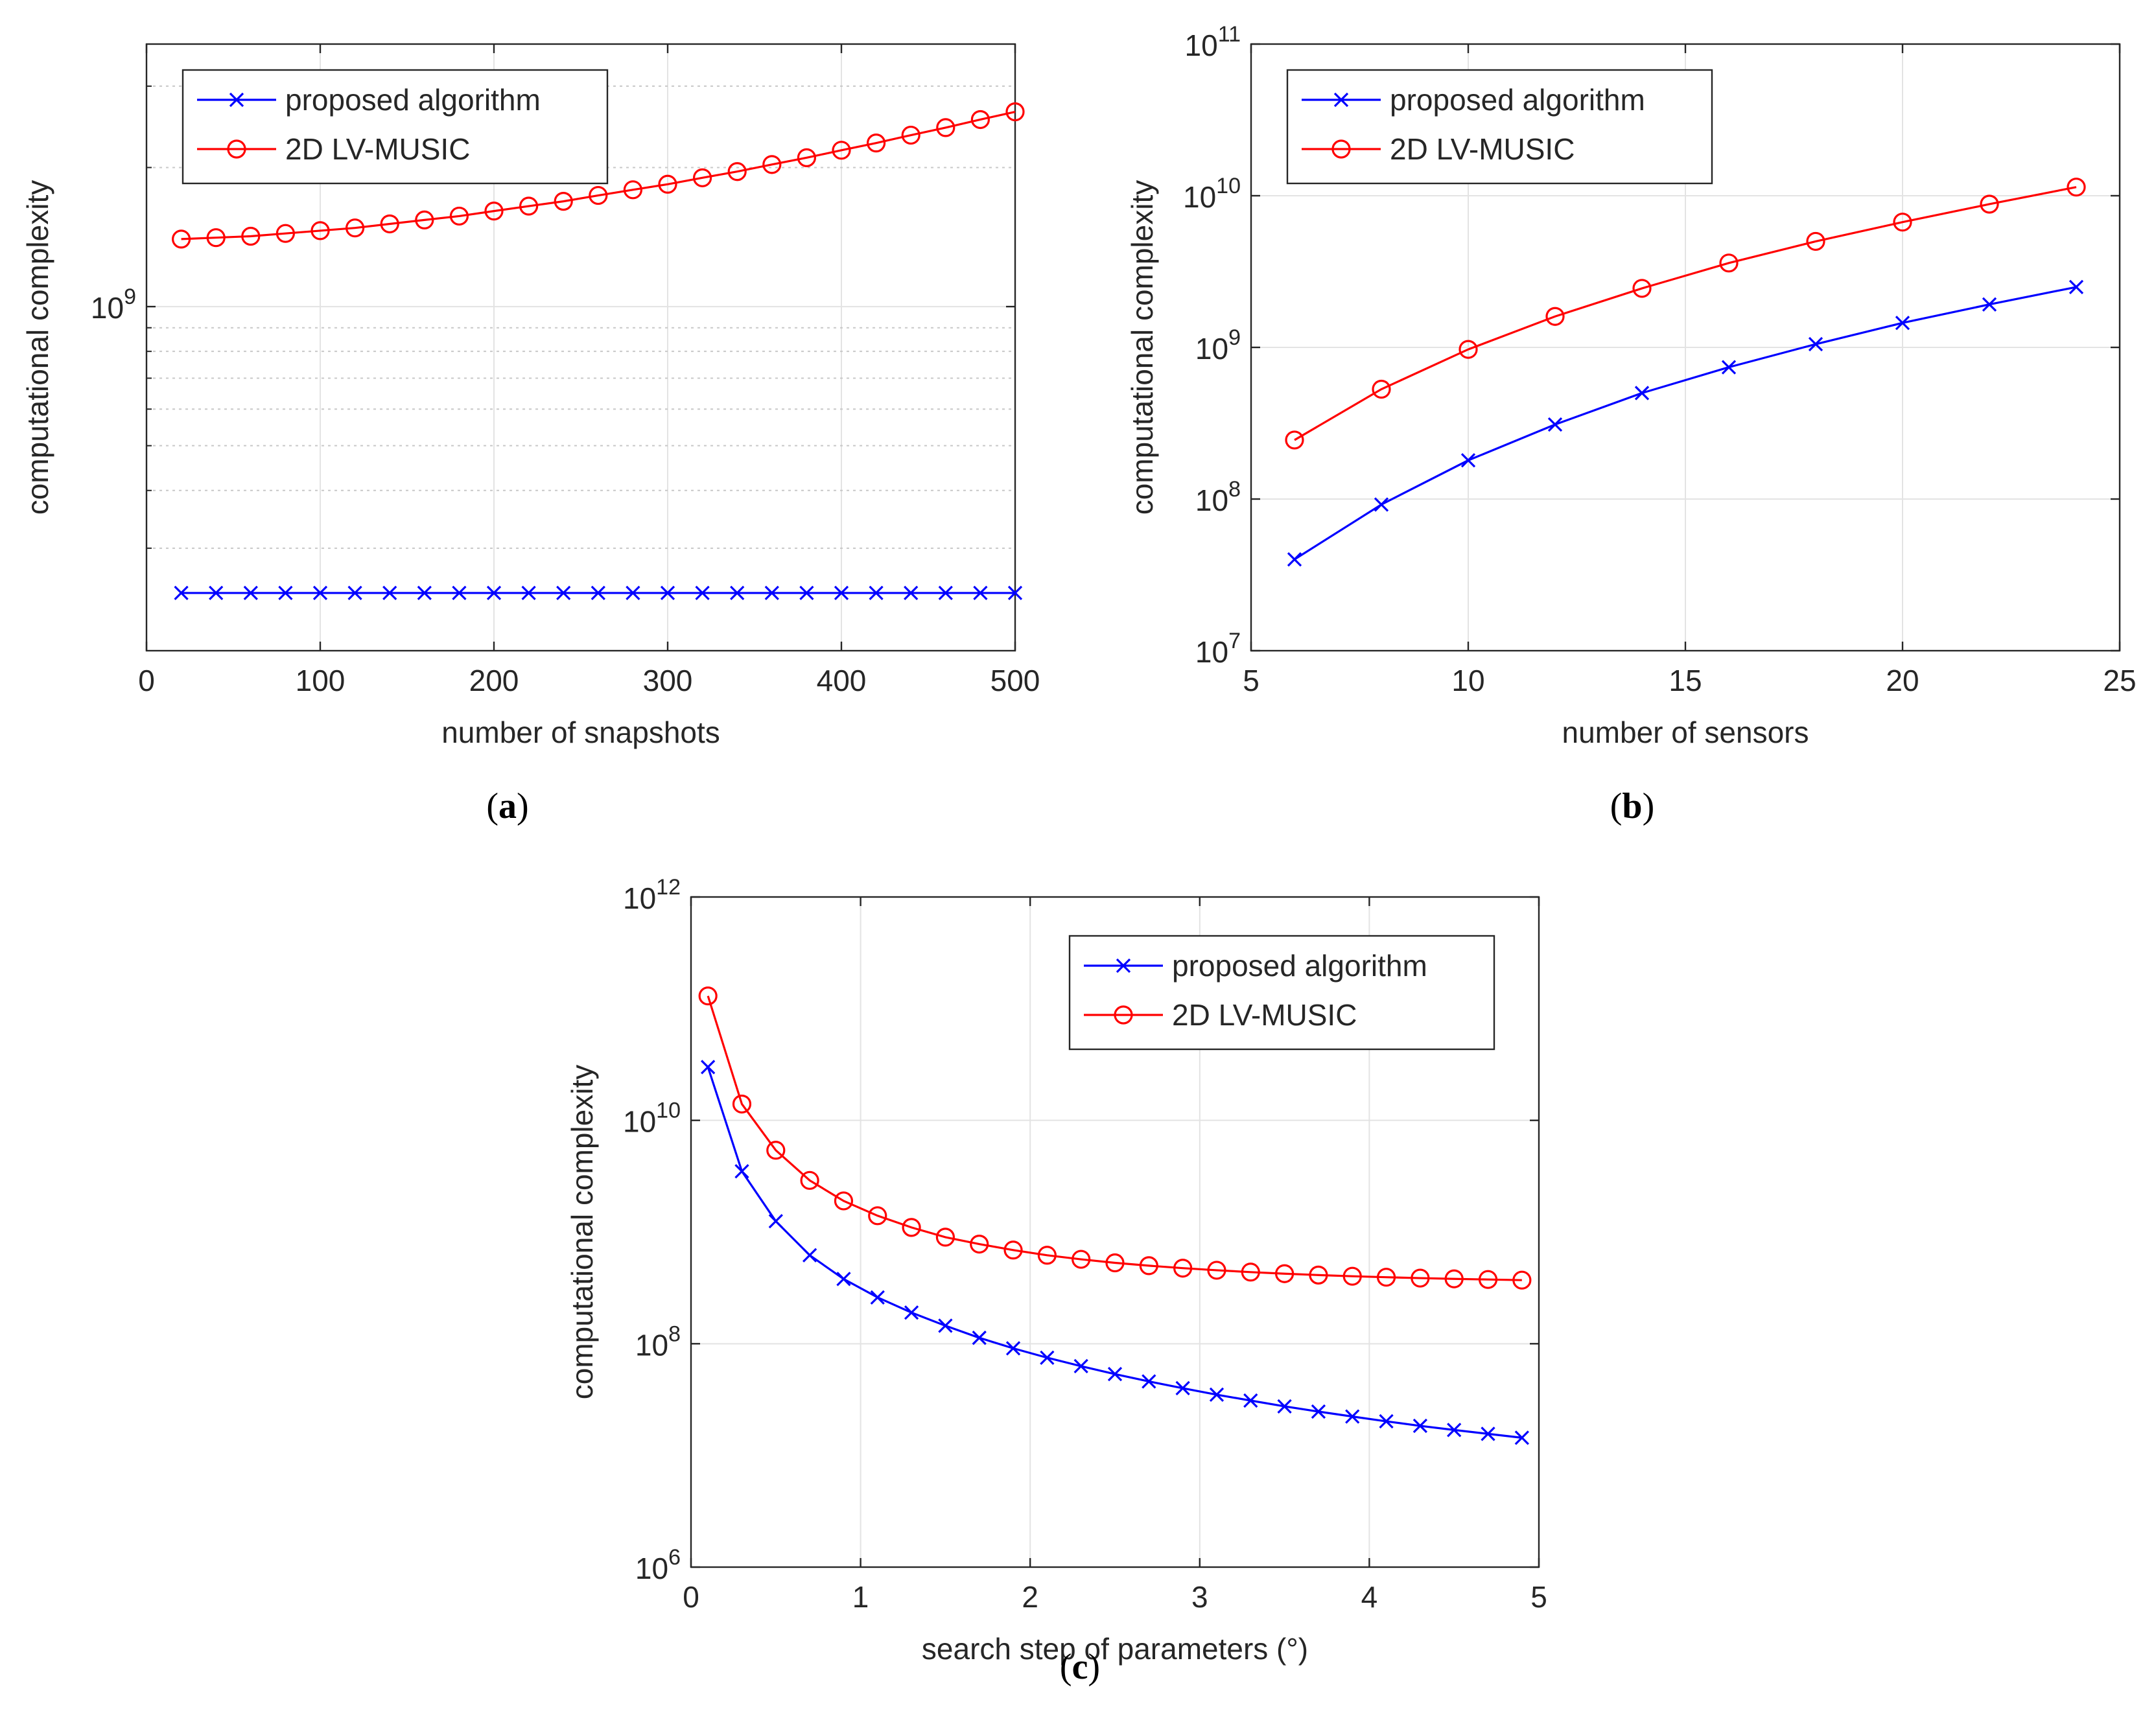 The height and width of the screenshot is (1711, 2156). What do you see at coordinates (668, 887) in the screenshot?
I see `y-tick-exponent: 12` at bounding box center [668, 887].